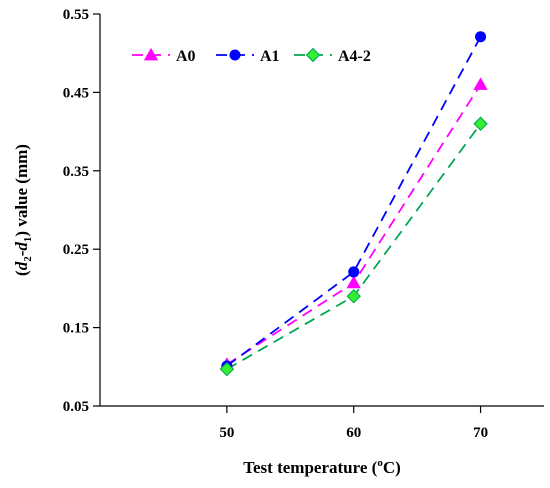 This screenshot has width=550, height=488. Describe the element at coordinates (76, 172) in the screenshot. I see `y-tick-label: 0.35` at that location.